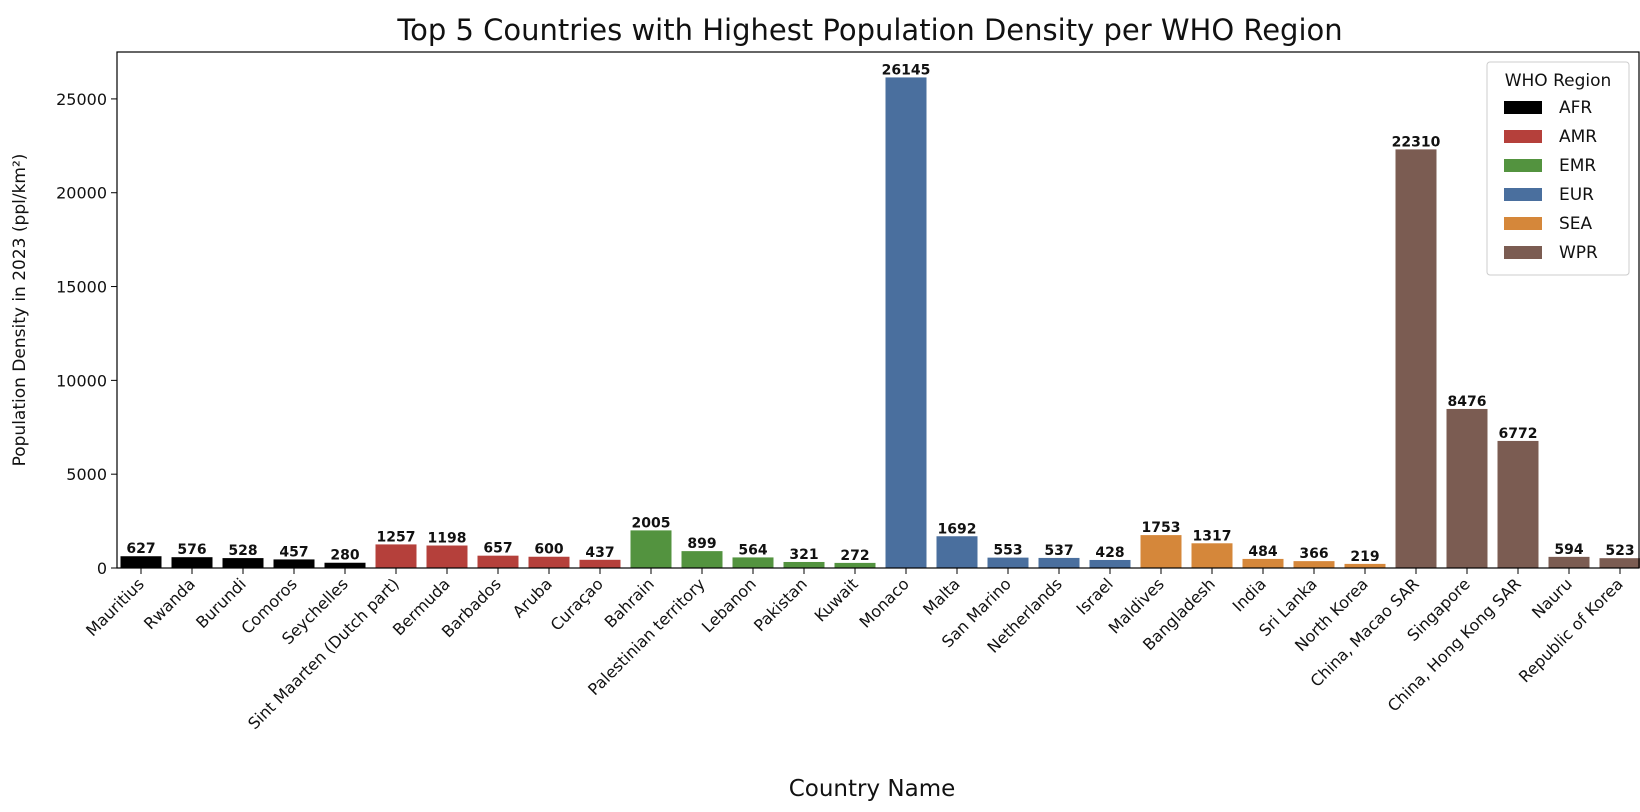 This screenshot has height=812, width=1640. Describe the element at coordinates (1568, 550) in the screenshot. I see `bar-value-label: 594` at that location.